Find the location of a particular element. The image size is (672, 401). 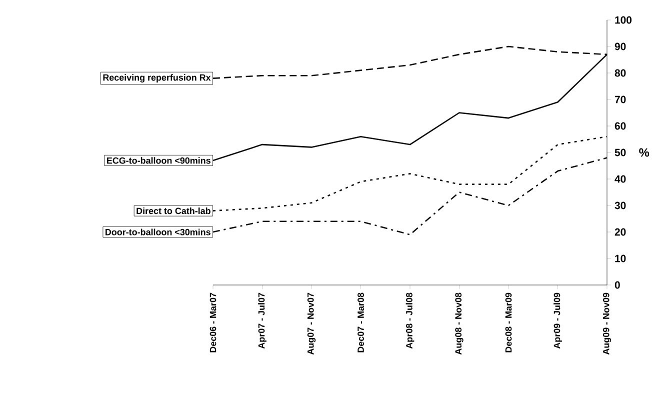

y-tick-label: 90 is located at coordinates (620, 46).